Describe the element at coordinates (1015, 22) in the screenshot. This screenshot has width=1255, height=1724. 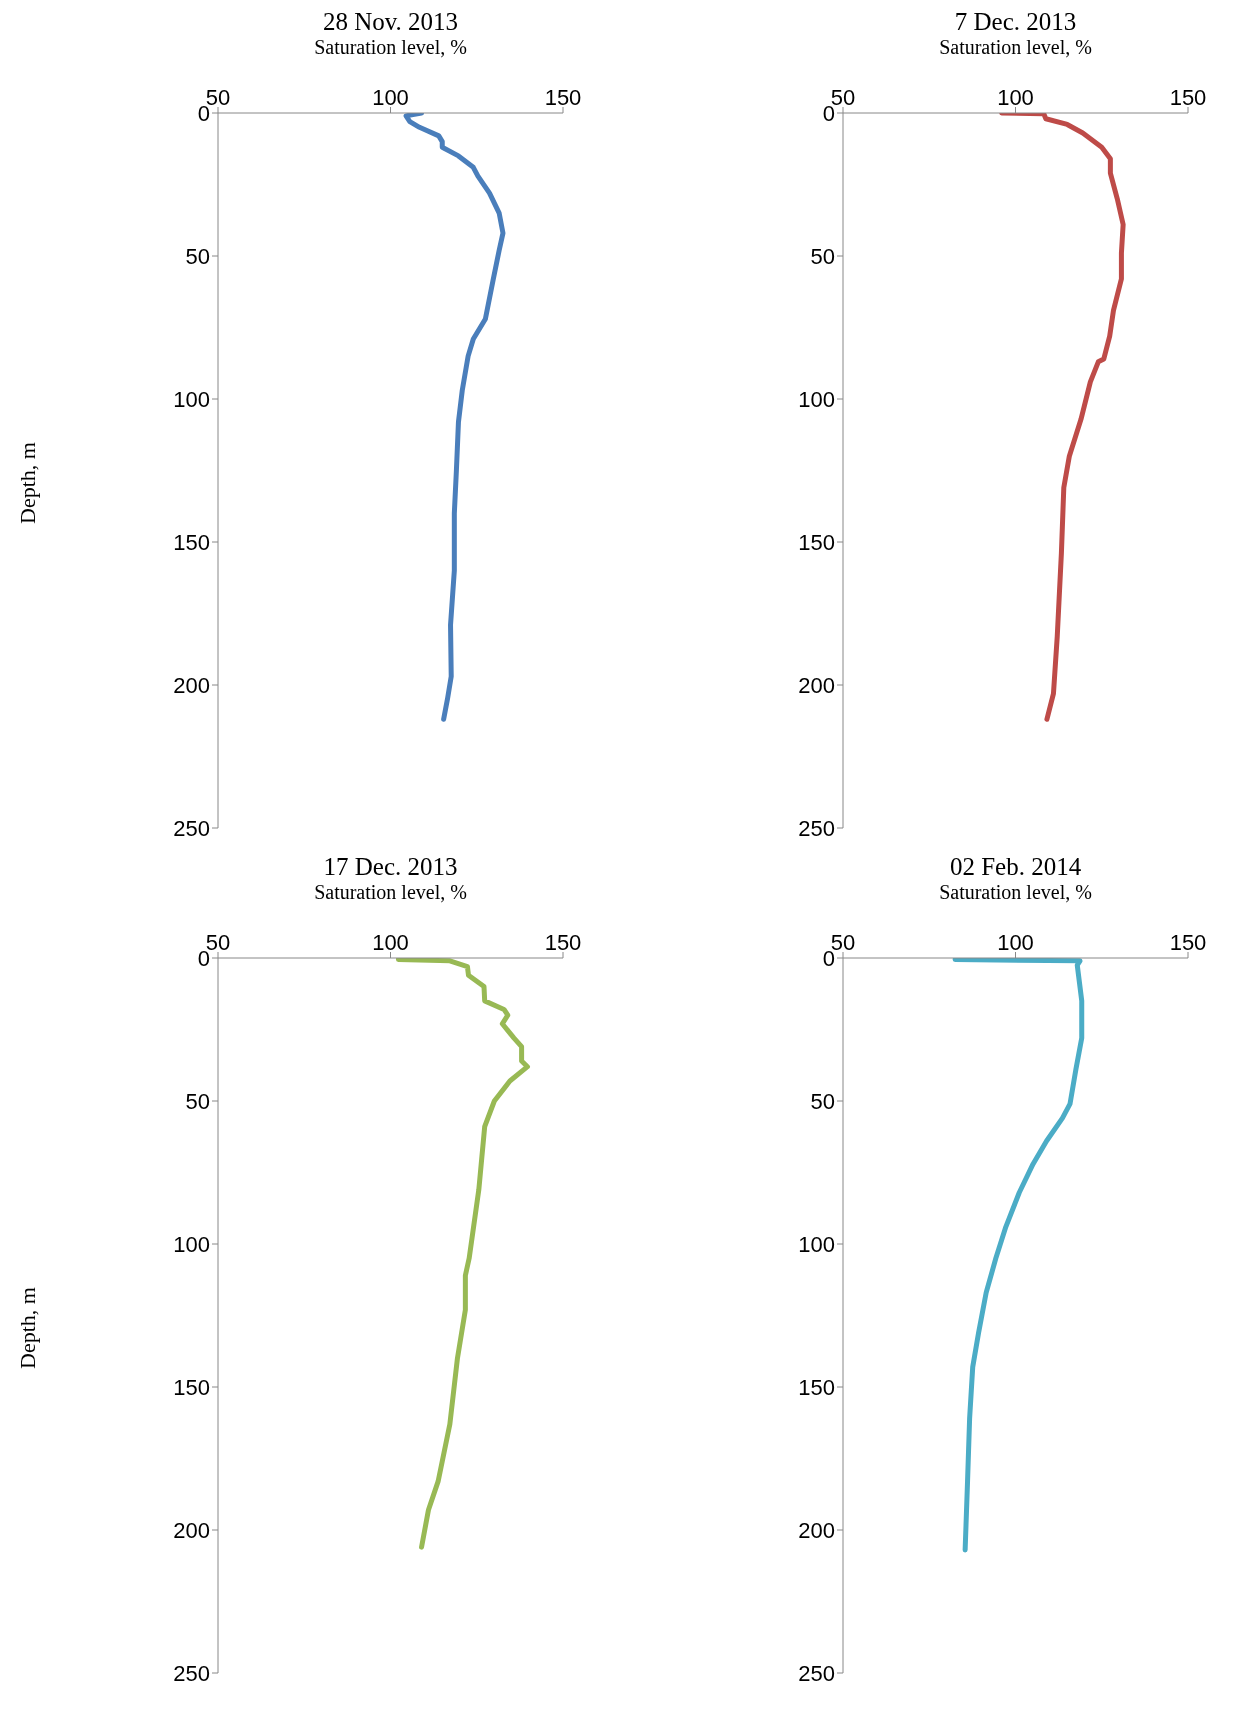
I see `chart-title: 7 Dec. 2013` at that location.